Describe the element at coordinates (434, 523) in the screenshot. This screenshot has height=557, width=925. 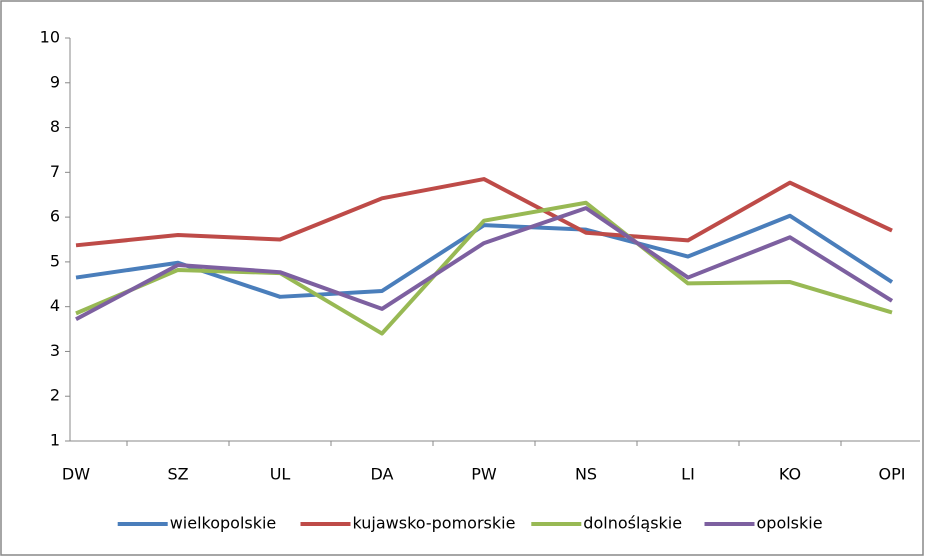
I see `legend-label: kujawsko-pomorskie` at that location.